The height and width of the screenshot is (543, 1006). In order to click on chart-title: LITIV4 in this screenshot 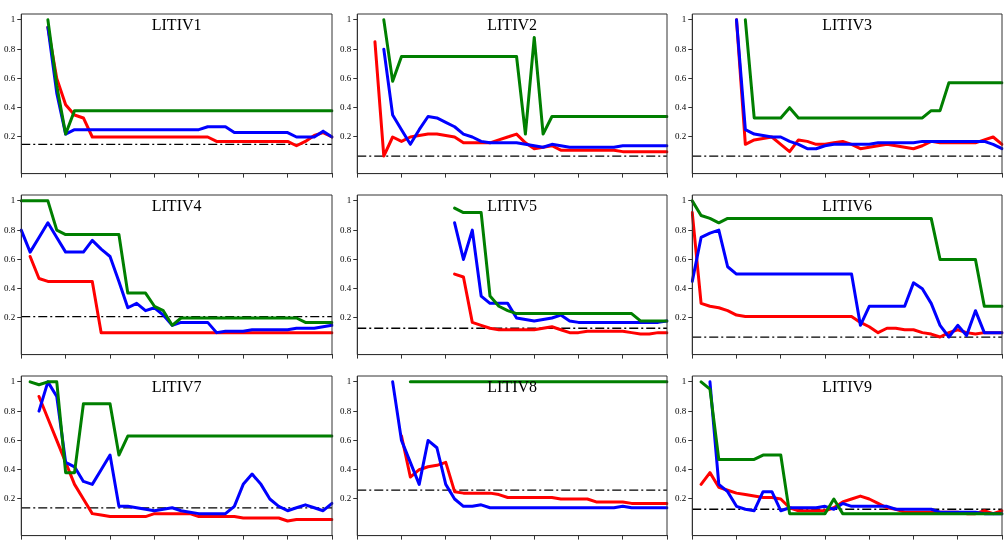, I will do `click(176, 206)`.